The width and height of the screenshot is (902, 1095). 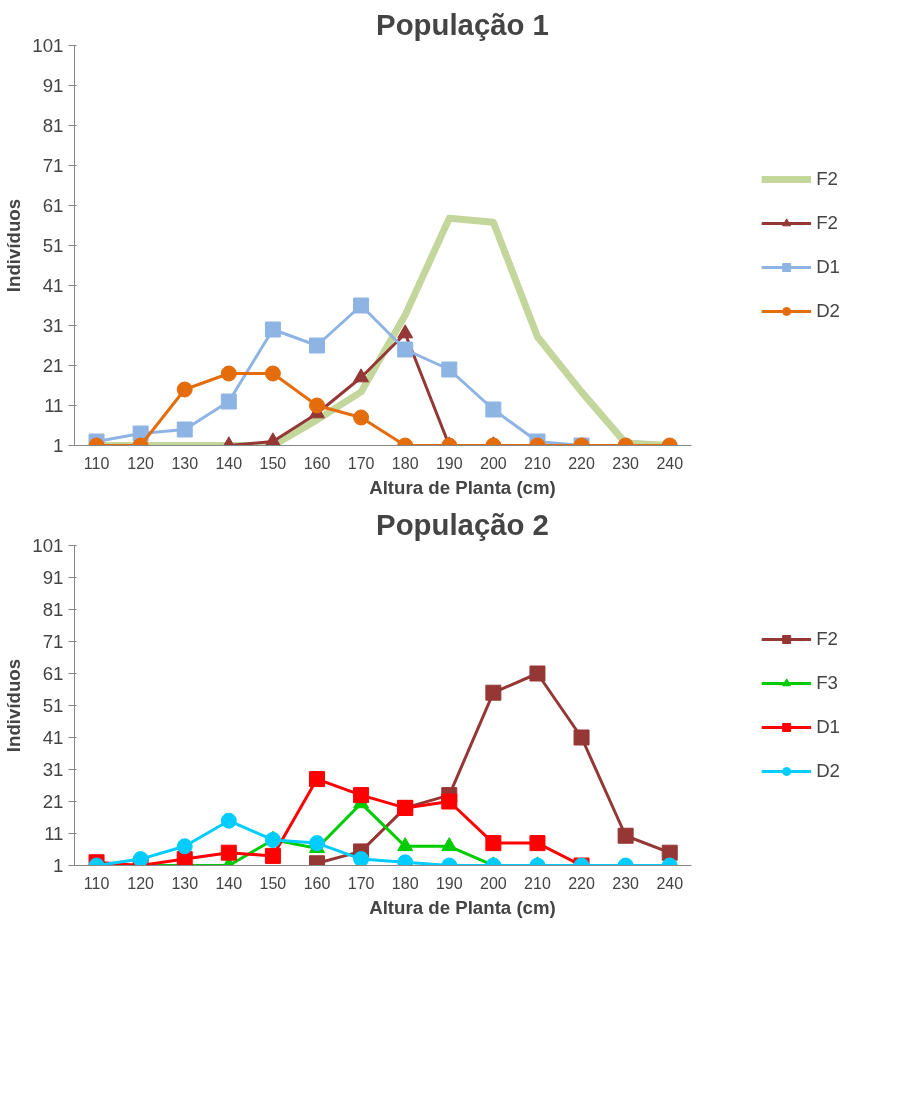 I want to click on legend-label: F3, so click(x=827, y=683).